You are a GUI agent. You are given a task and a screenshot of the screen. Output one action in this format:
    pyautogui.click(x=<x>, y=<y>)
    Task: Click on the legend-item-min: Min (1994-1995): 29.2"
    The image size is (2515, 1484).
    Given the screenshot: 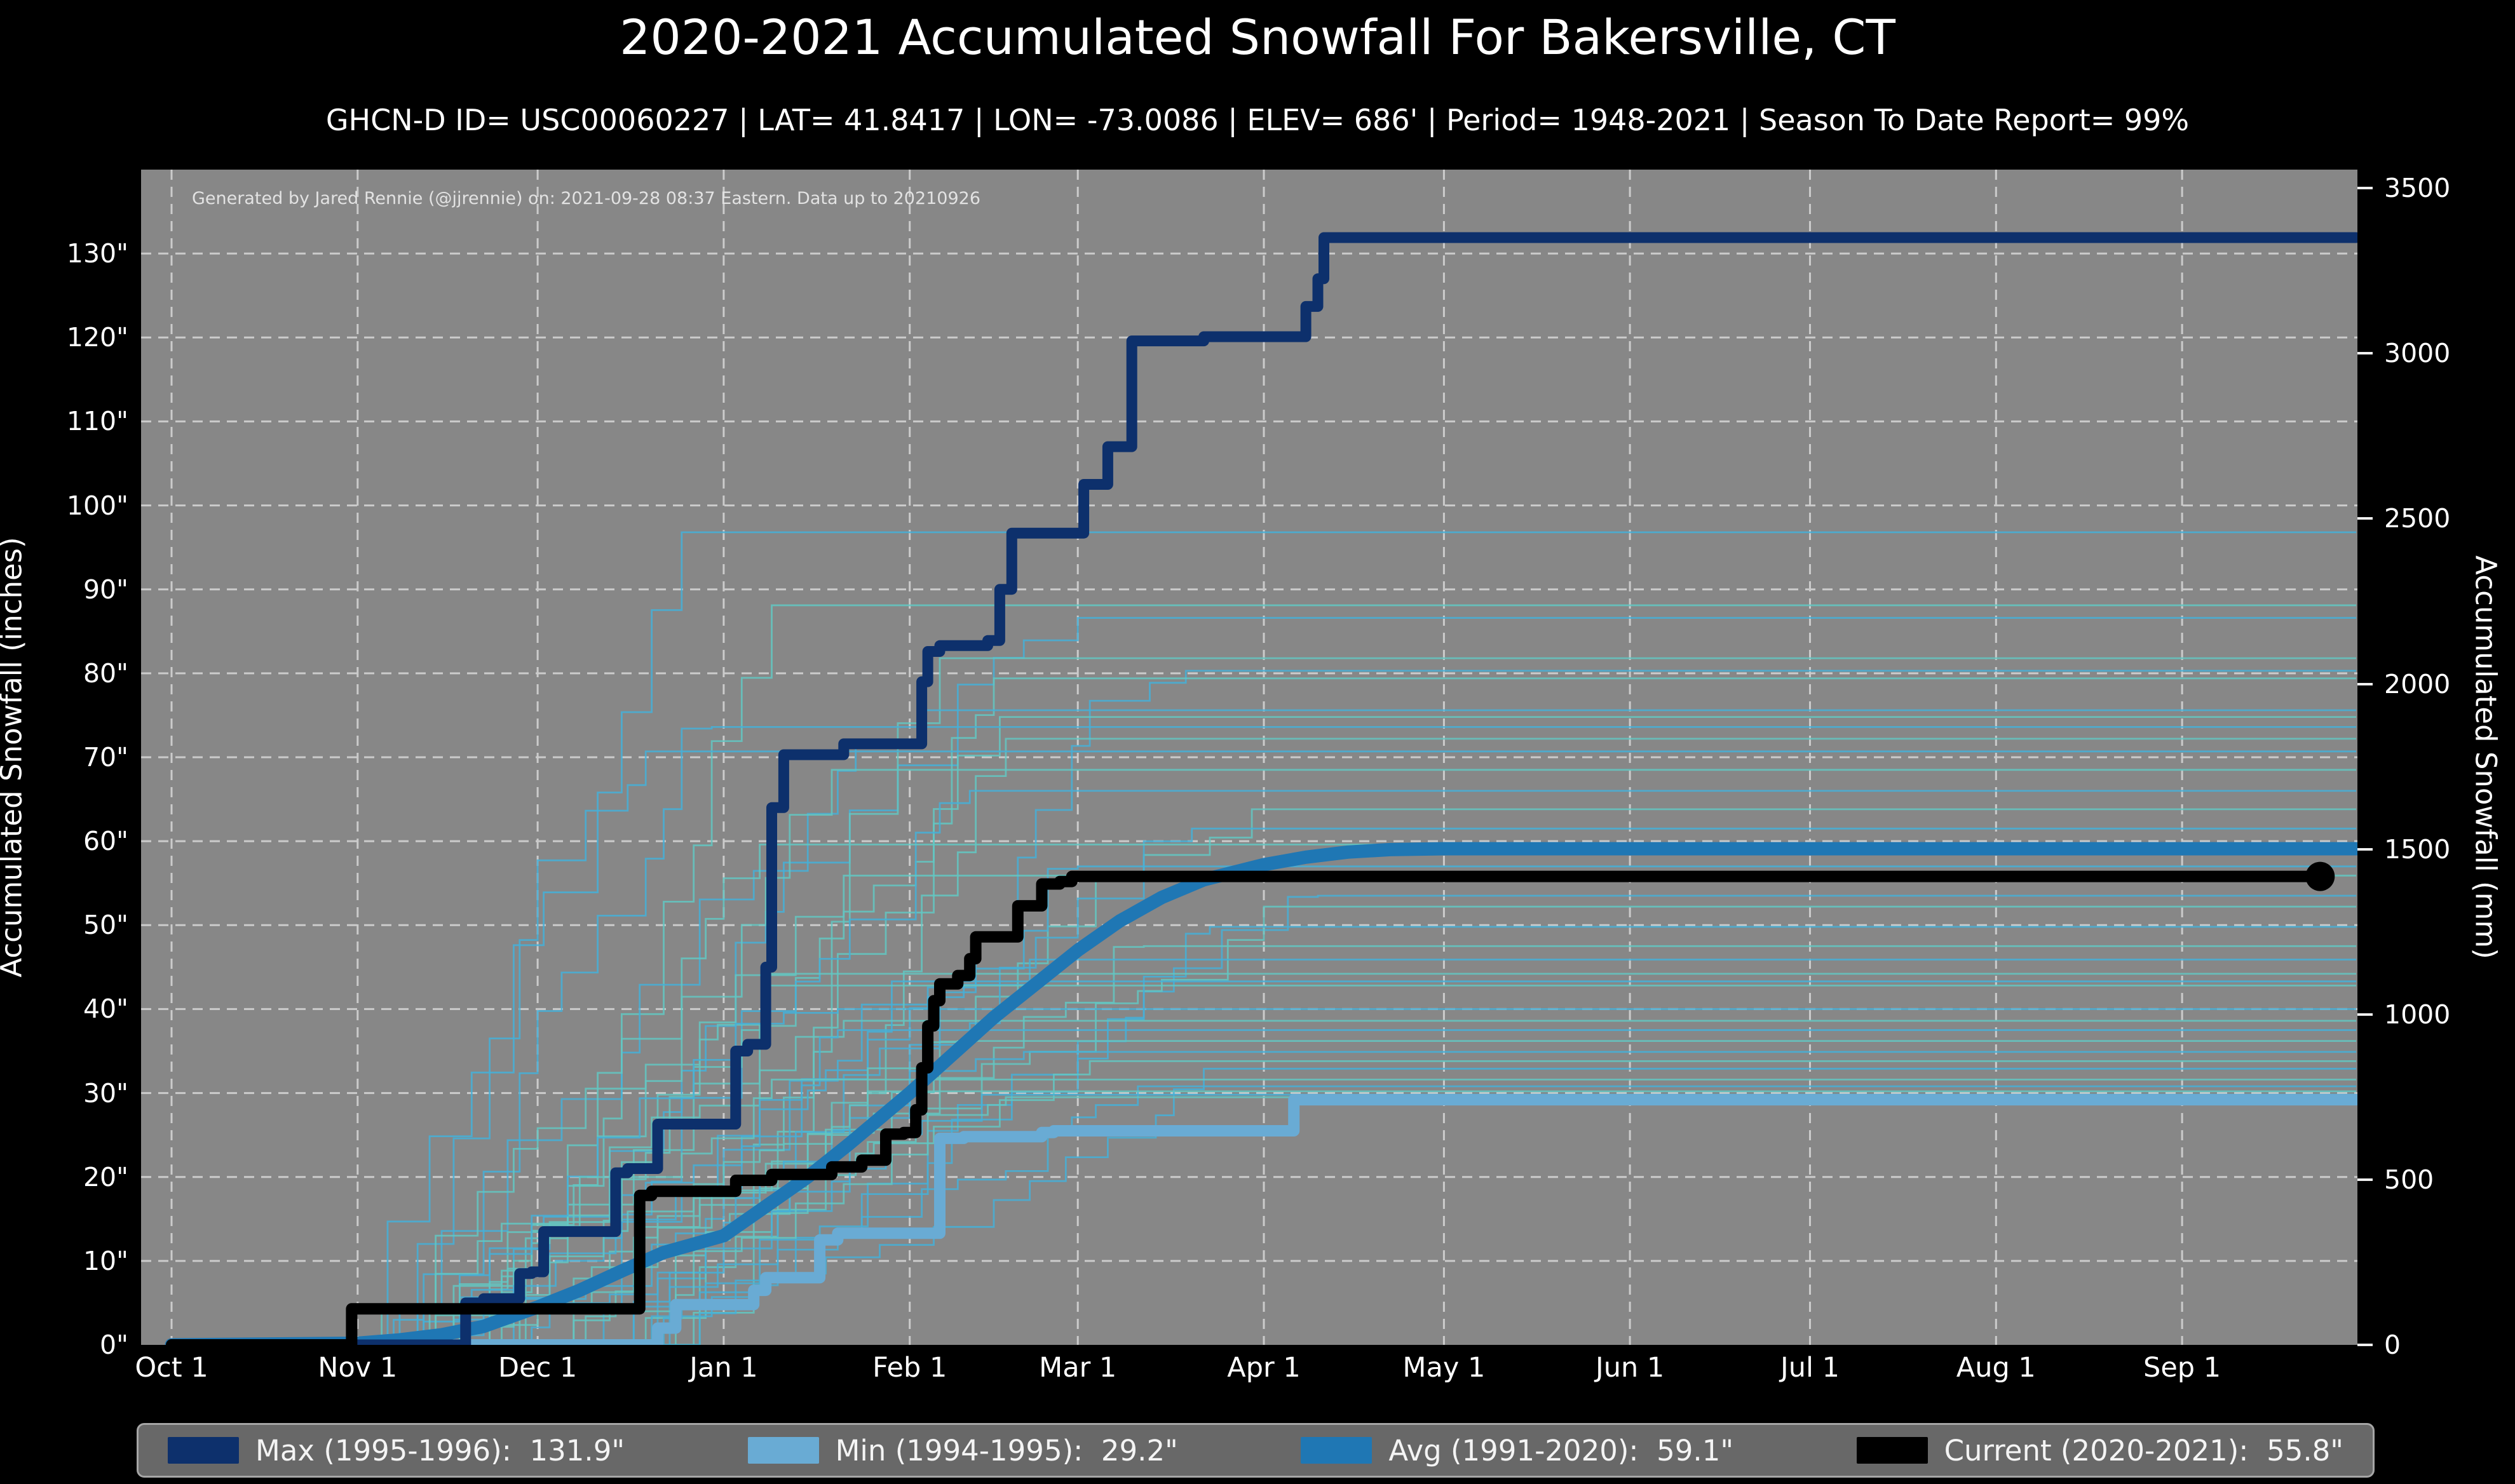 What is the action you would take?
    pyautogui.click(x=962, y=1450)
    